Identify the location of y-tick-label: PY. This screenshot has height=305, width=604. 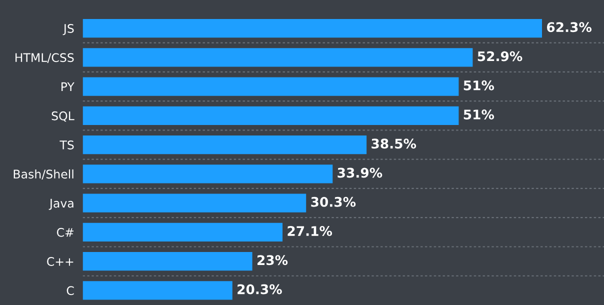
(68, 87).